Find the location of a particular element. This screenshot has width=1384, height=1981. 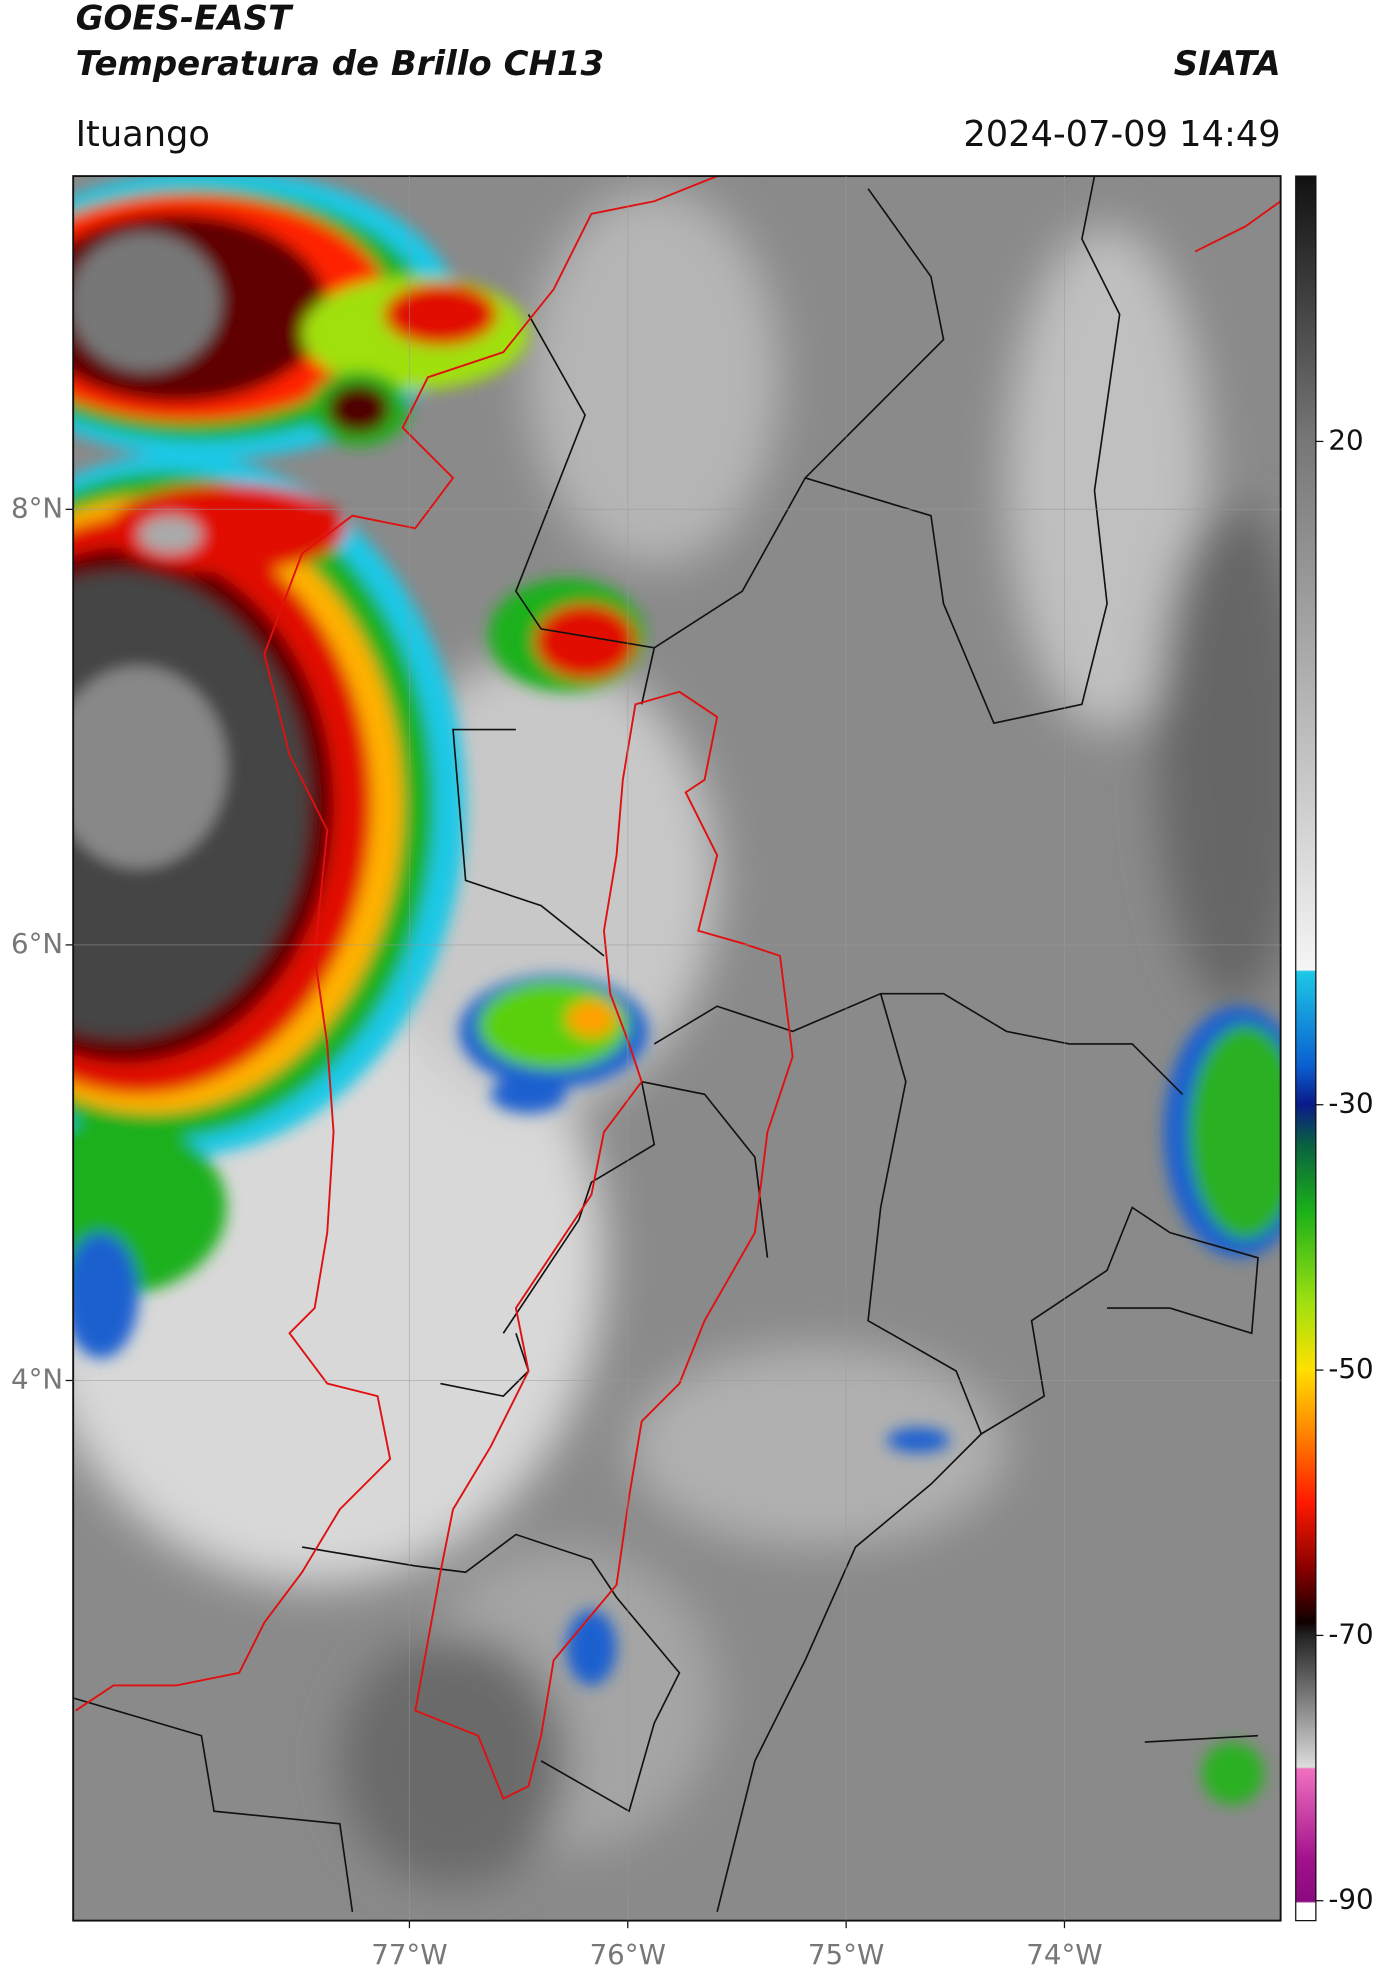

y-tick-label: 4°N is located at coordinates (37, 1378).